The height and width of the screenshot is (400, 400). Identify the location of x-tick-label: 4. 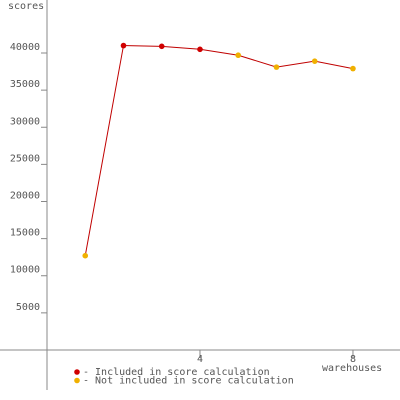
(200, 359).